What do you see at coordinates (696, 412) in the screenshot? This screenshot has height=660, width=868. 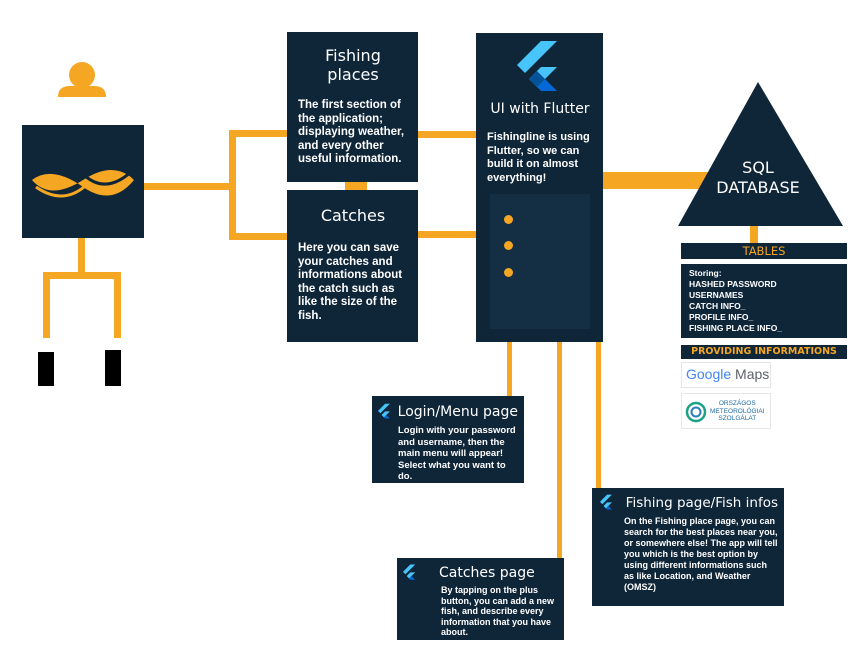 I see `omsz-emblem-icon` at bounding box center [696, 412].